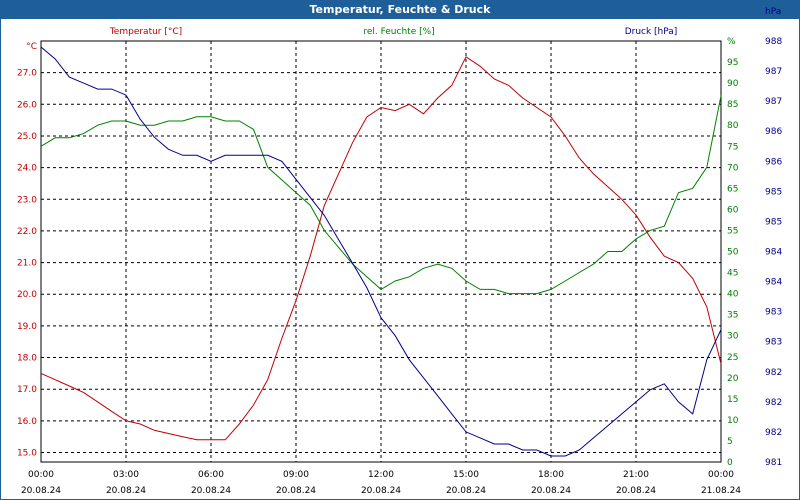 The height and width of the screenshot is (500, 800). I want to click on x-tick-time: 09:00, so click(296, 475).